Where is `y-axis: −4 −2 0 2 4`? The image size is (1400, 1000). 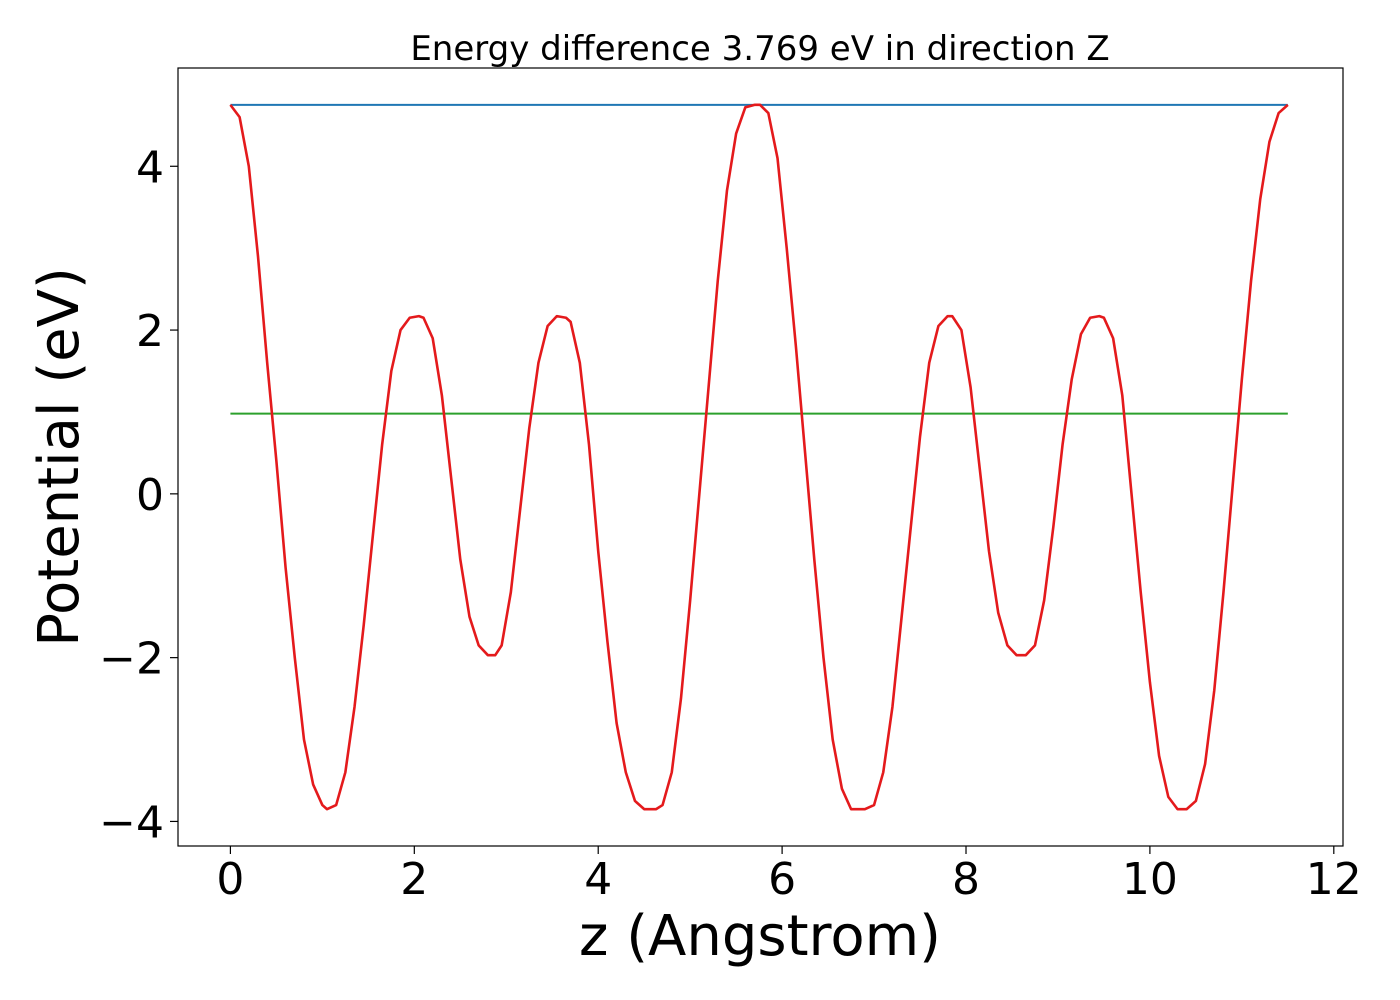 y-axis: −4 −2 0 2 4 is located at coordinates (138, 495).